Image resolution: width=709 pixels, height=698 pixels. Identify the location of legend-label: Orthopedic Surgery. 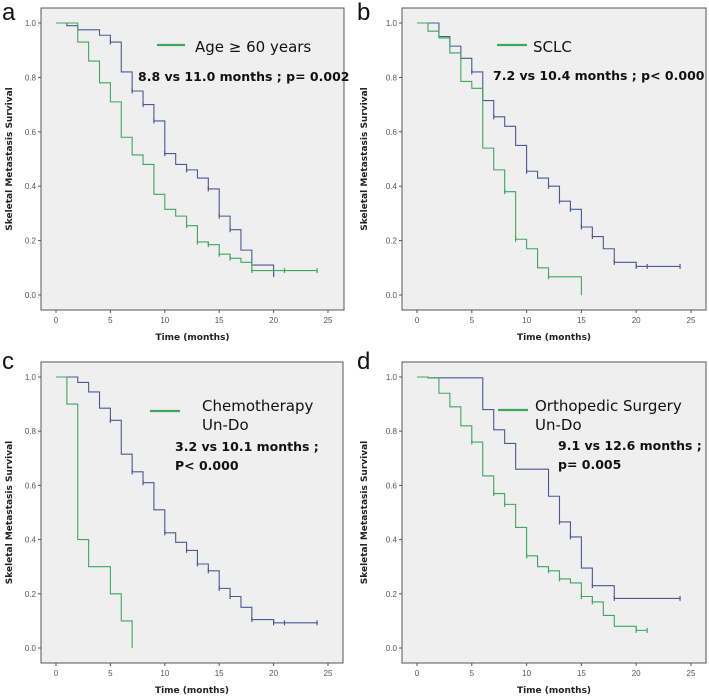
(608, 406).